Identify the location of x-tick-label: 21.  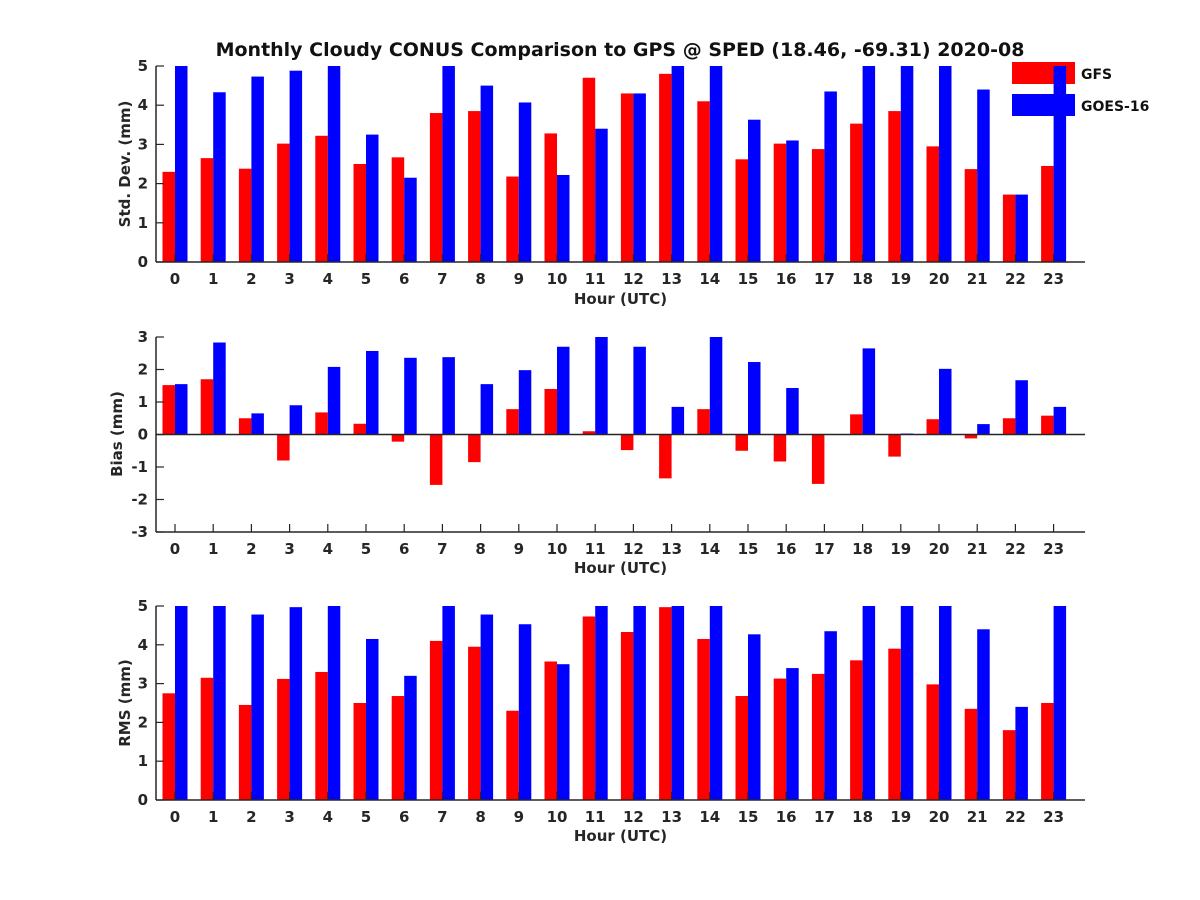
(977, 549).